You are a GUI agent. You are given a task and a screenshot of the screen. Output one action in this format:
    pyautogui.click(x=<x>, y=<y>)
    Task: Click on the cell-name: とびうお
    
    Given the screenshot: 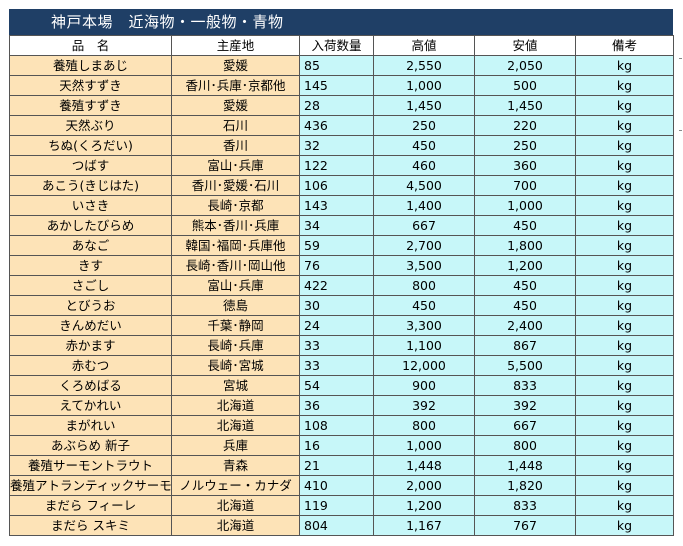 What is the action you would take?
    pyautogui.click(x=90, y=305)
    